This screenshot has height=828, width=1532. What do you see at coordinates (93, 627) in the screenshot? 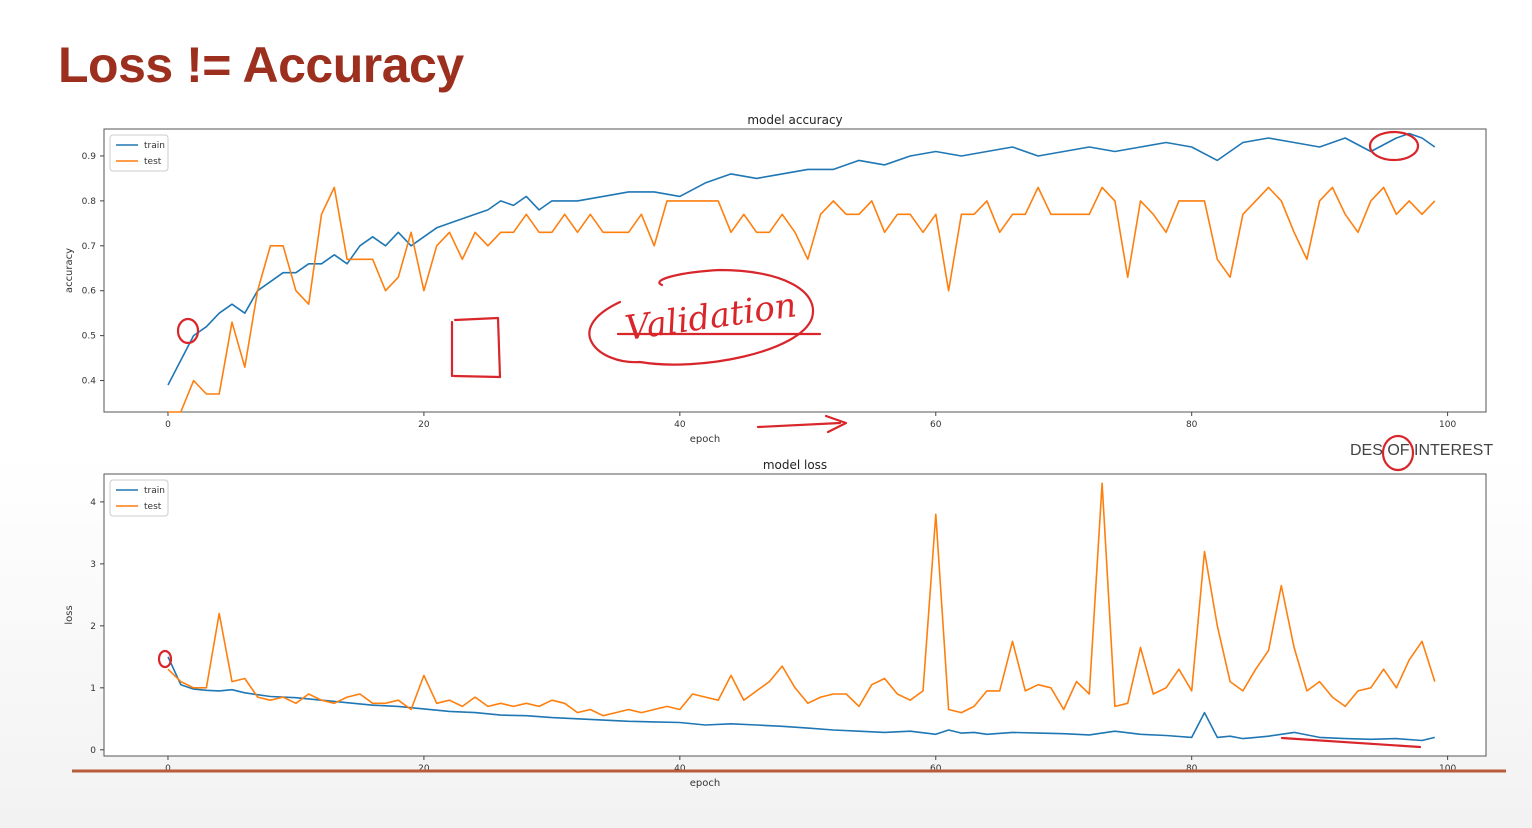
I see `y-tick-label: 2` at bounding box center [93, 627].